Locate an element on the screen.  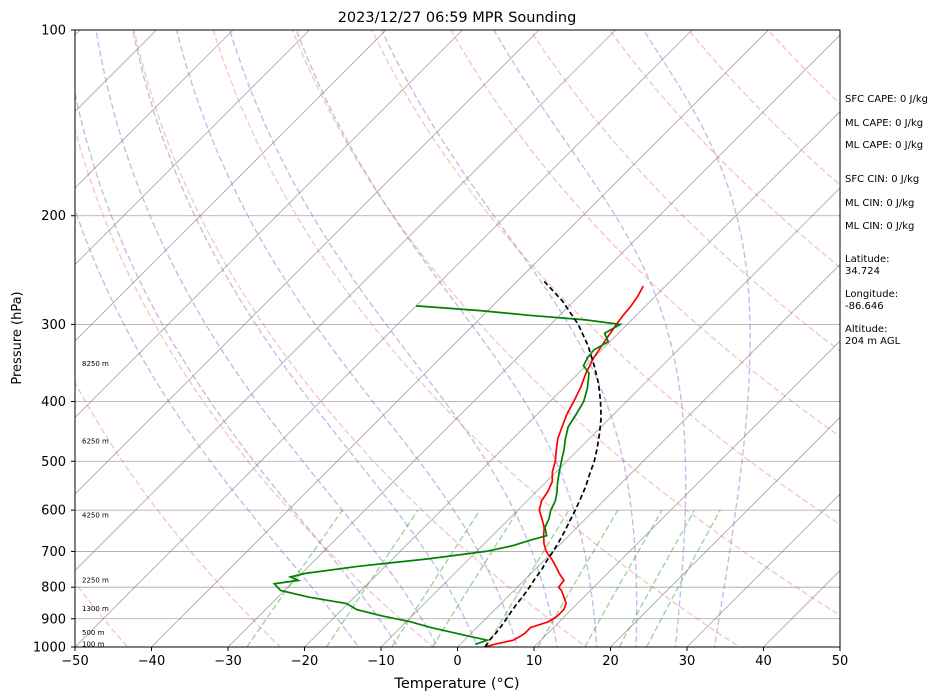
longitude-value: -86.646 is located at coordinates (864, 306).